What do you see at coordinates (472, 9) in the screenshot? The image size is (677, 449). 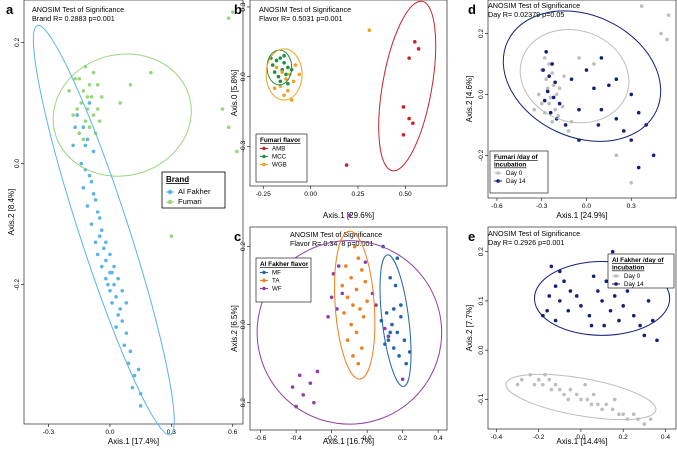 I see `panel-letter: d` at bounding box center [472, 9].